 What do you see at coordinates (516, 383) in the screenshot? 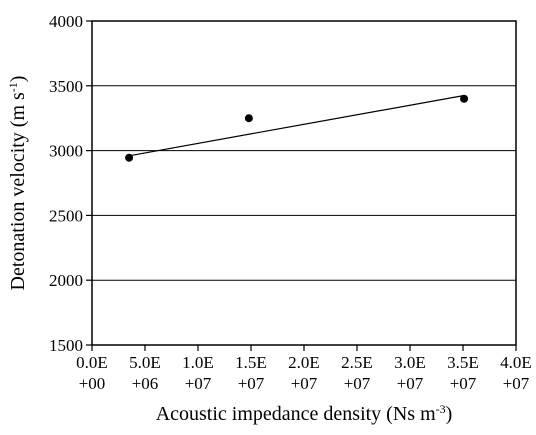
I see `x-tick-label-8-line2: +07` at bounding box center [516, 383].